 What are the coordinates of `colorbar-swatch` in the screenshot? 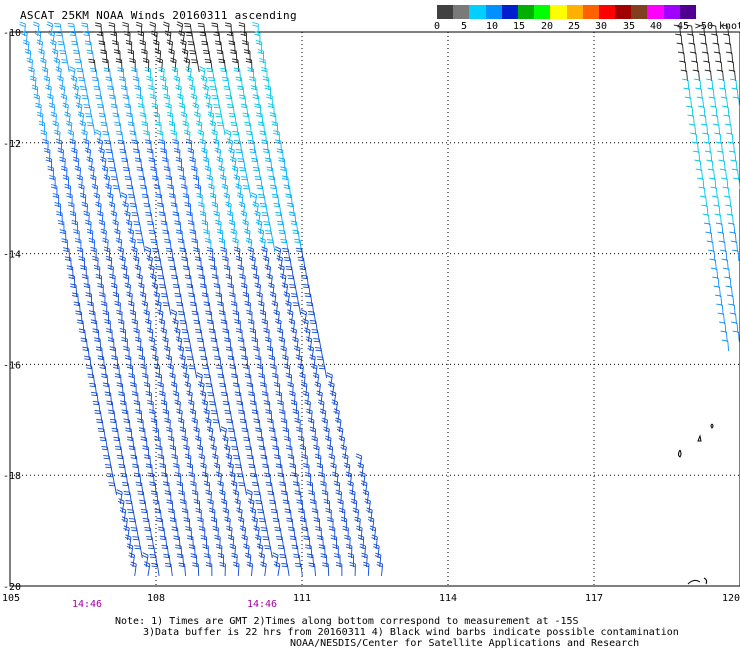 It's located at (493, 12).